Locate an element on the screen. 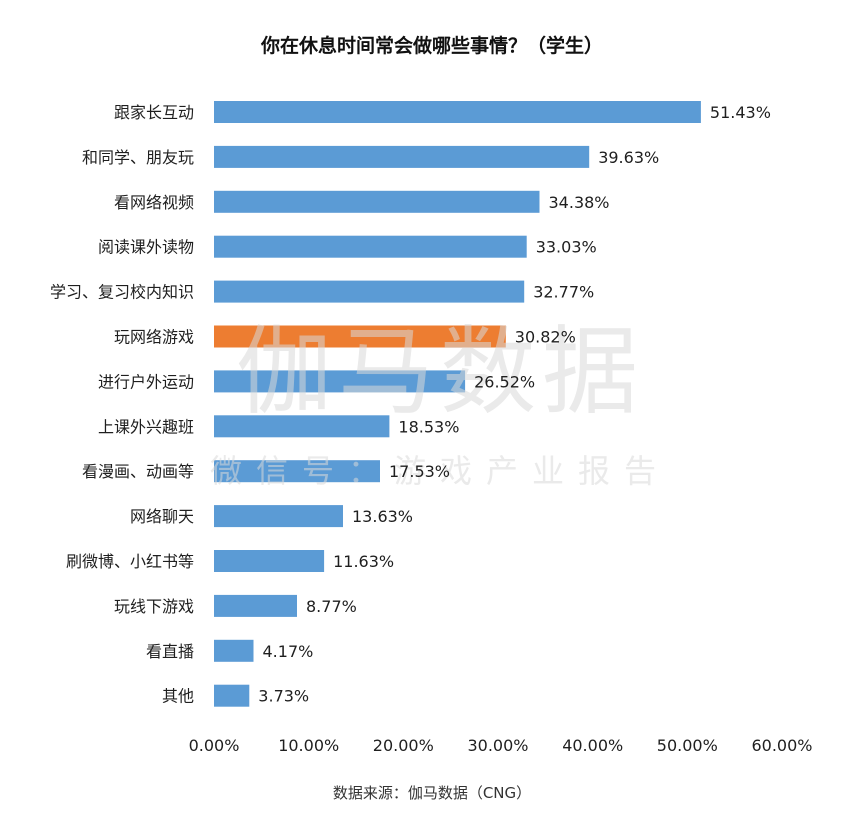 The width and height of the screenshot is (865, 829). category-label-6: 进行户外运动 is located at coordinates (146, 381).